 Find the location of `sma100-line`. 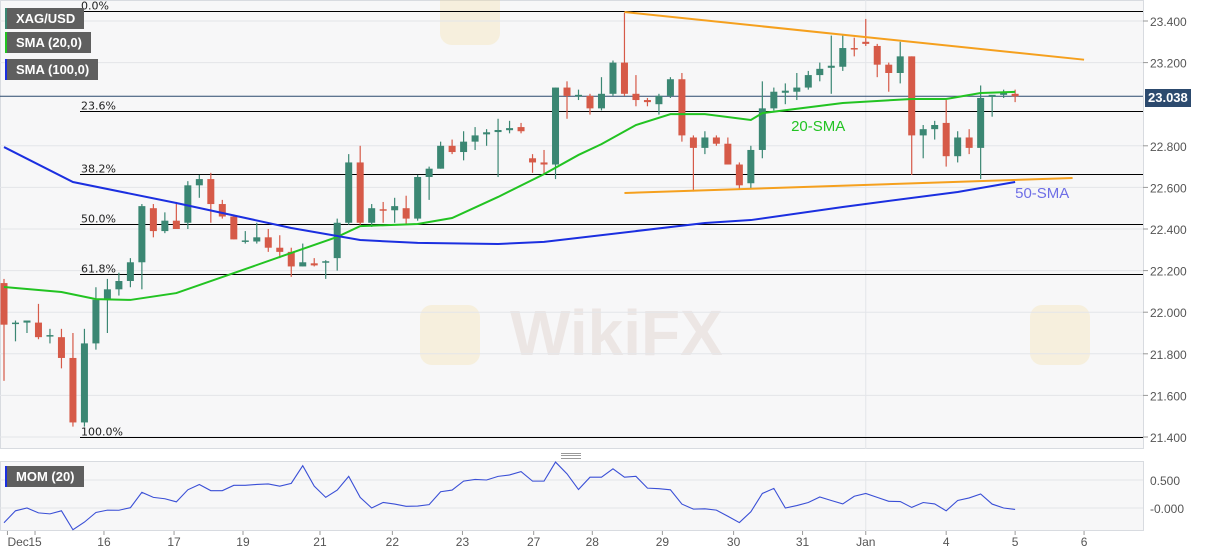

sma100-line is located at coordinates (509, 195).